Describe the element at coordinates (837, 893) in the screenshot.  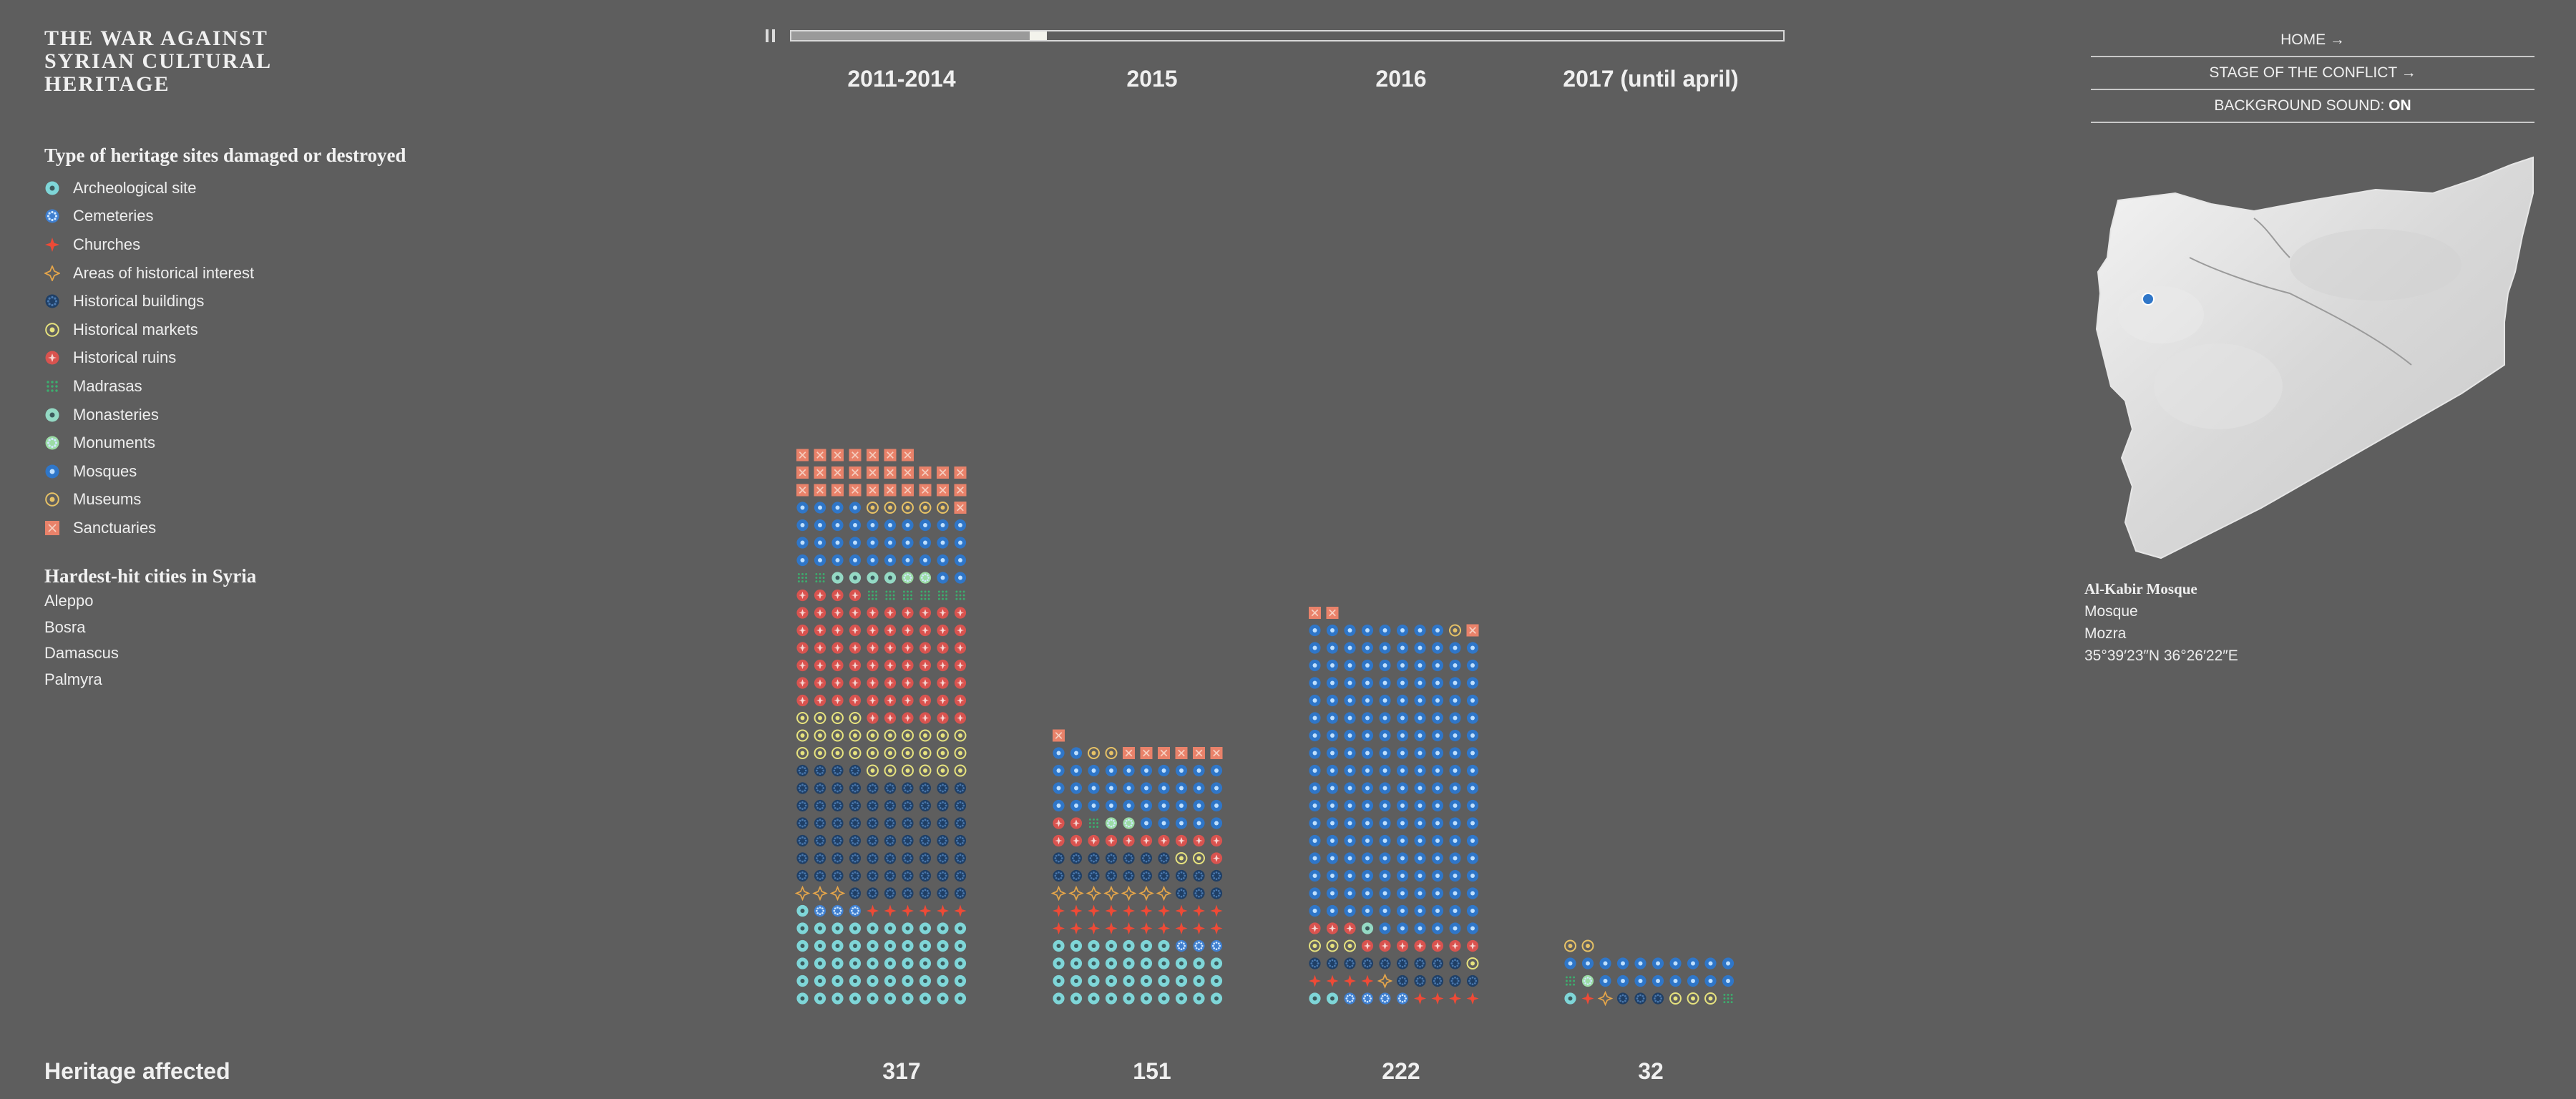
I see `site-mark-area` at that location.